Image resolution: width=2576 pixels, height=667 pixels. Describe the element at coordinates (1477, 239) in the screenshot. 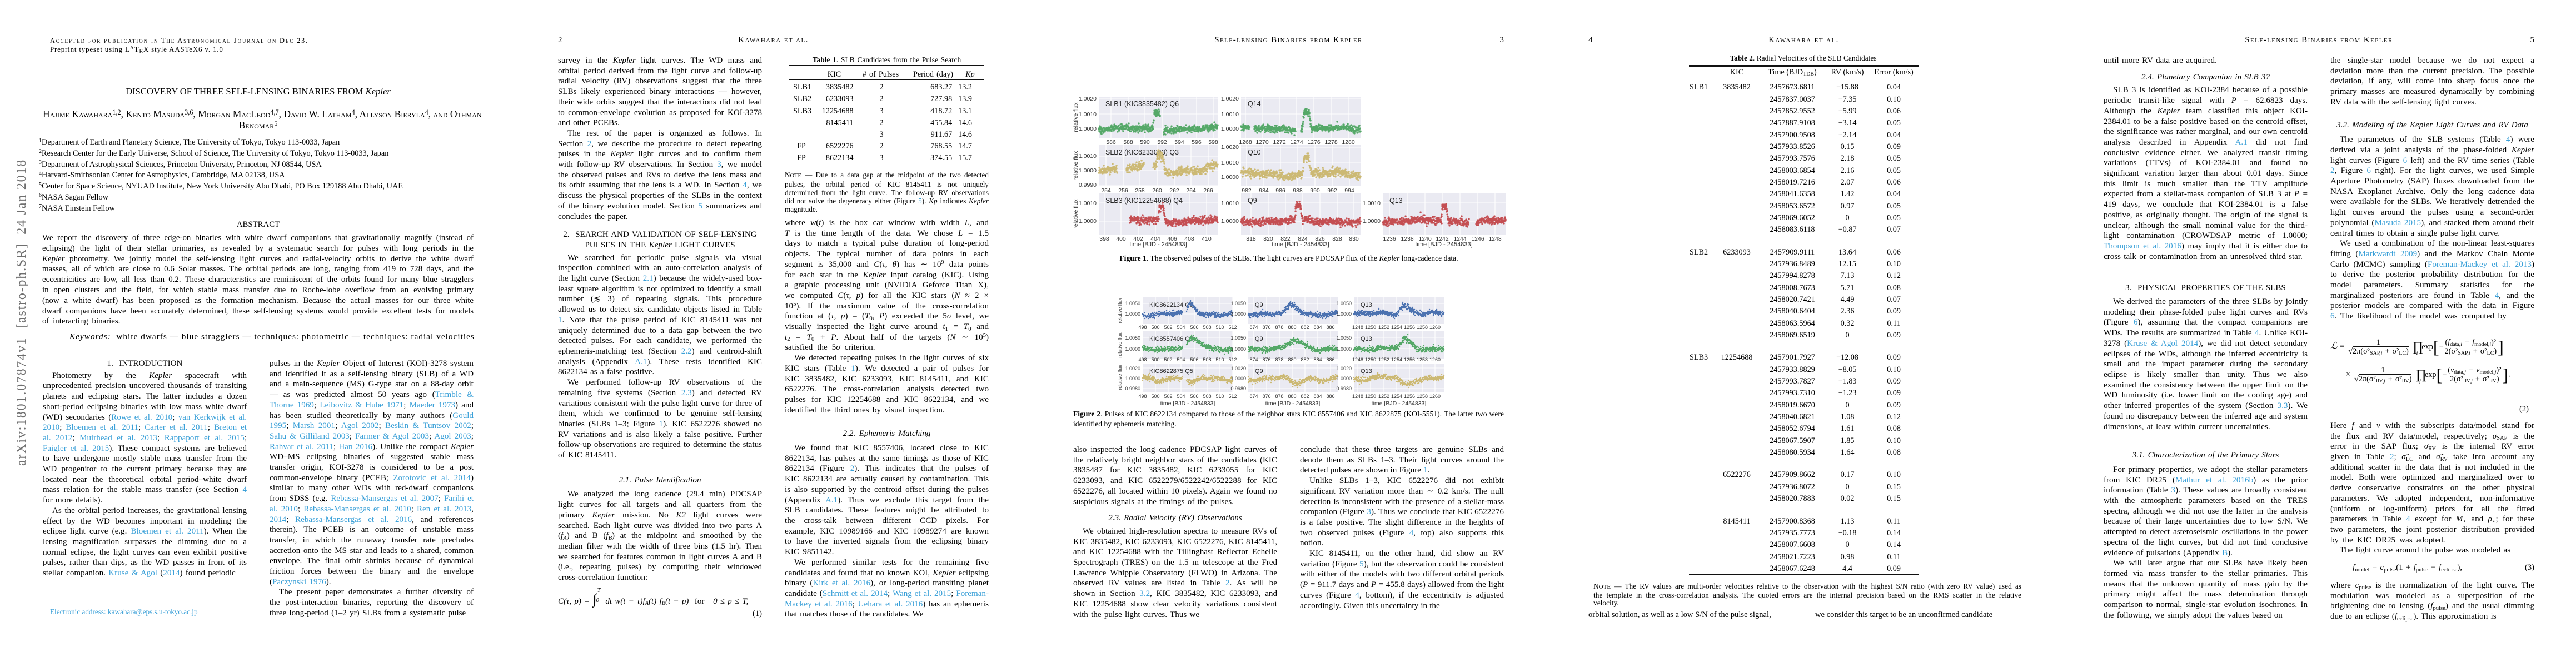

I see `svg-text: 1246` at that location.